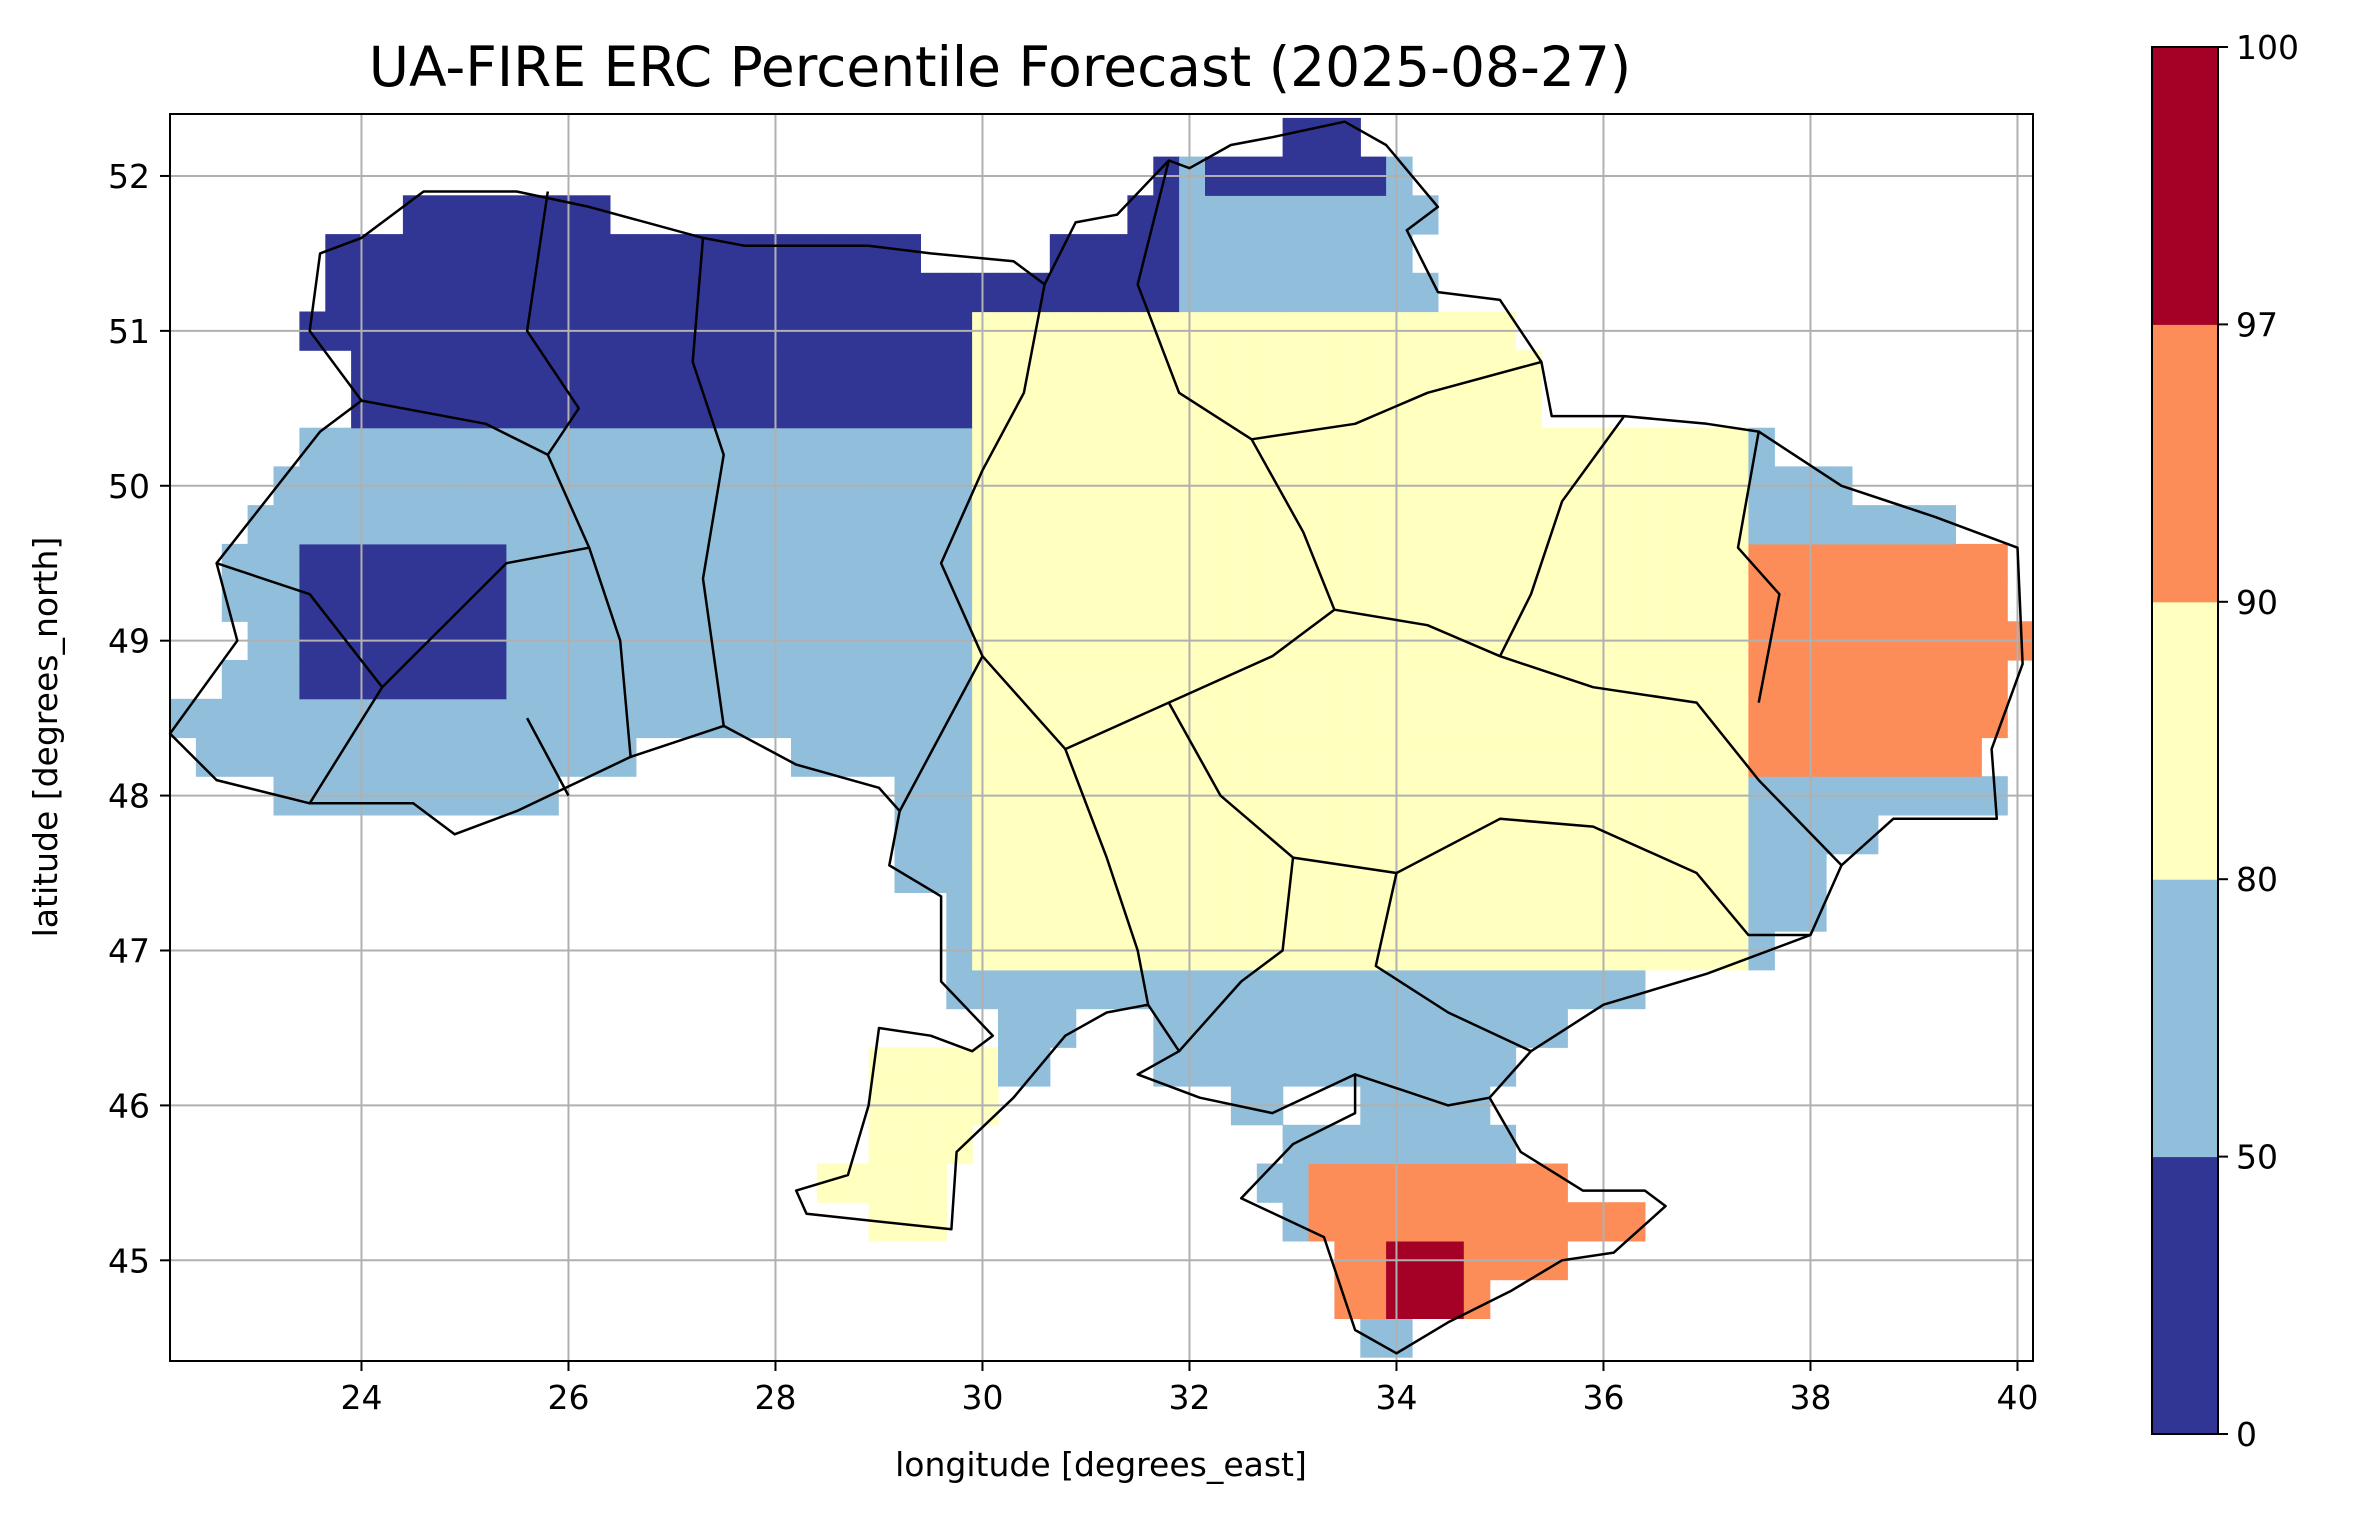  What do you see at coordinates (2225, 741) in the screenshot?
I see `colorbar: 0 50 80 90 97 100` at bounding box center [2225, 741].